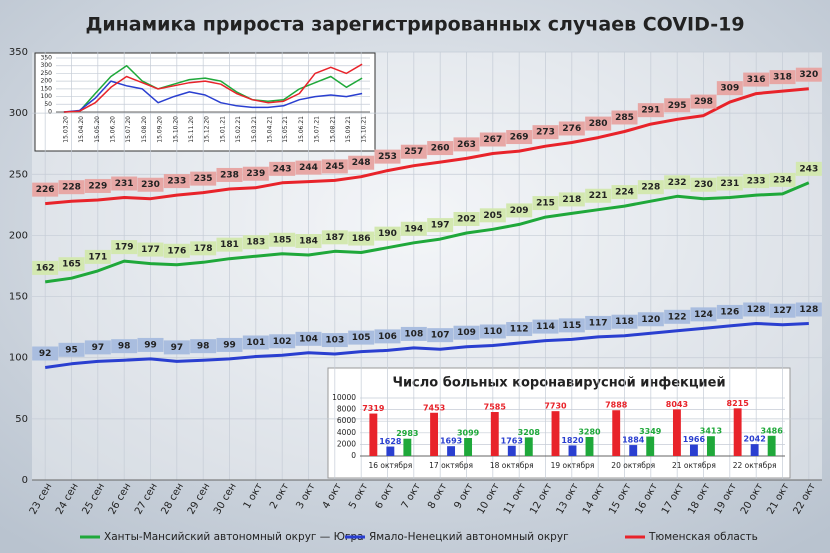 This screenshot has height=553, width=830. What do you see at coordinates (677, 106) in the screenshot?
I see `data-label: 295` at bounding box center [677, 106].